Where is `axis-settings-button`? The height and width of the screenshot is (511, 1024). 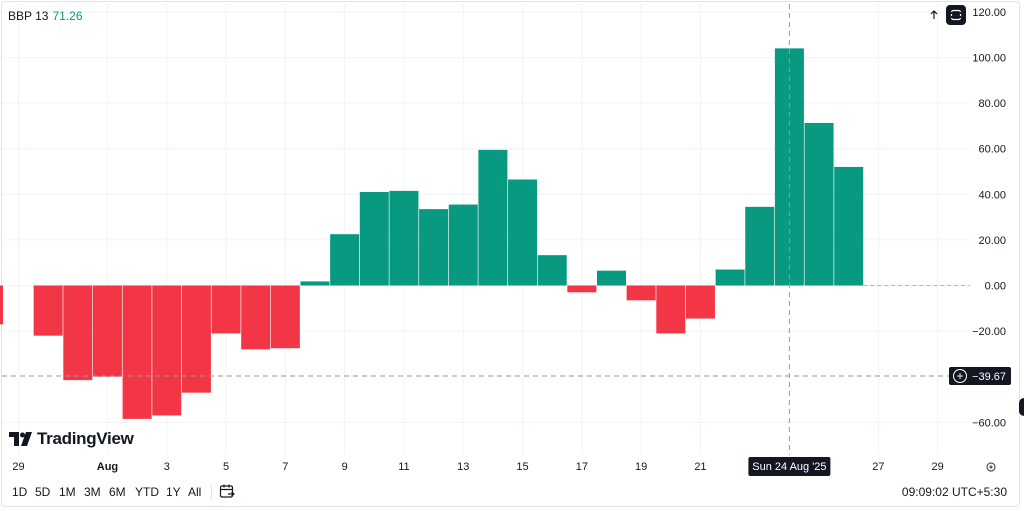 axis-settings-button is located at coordinates (991, 468).